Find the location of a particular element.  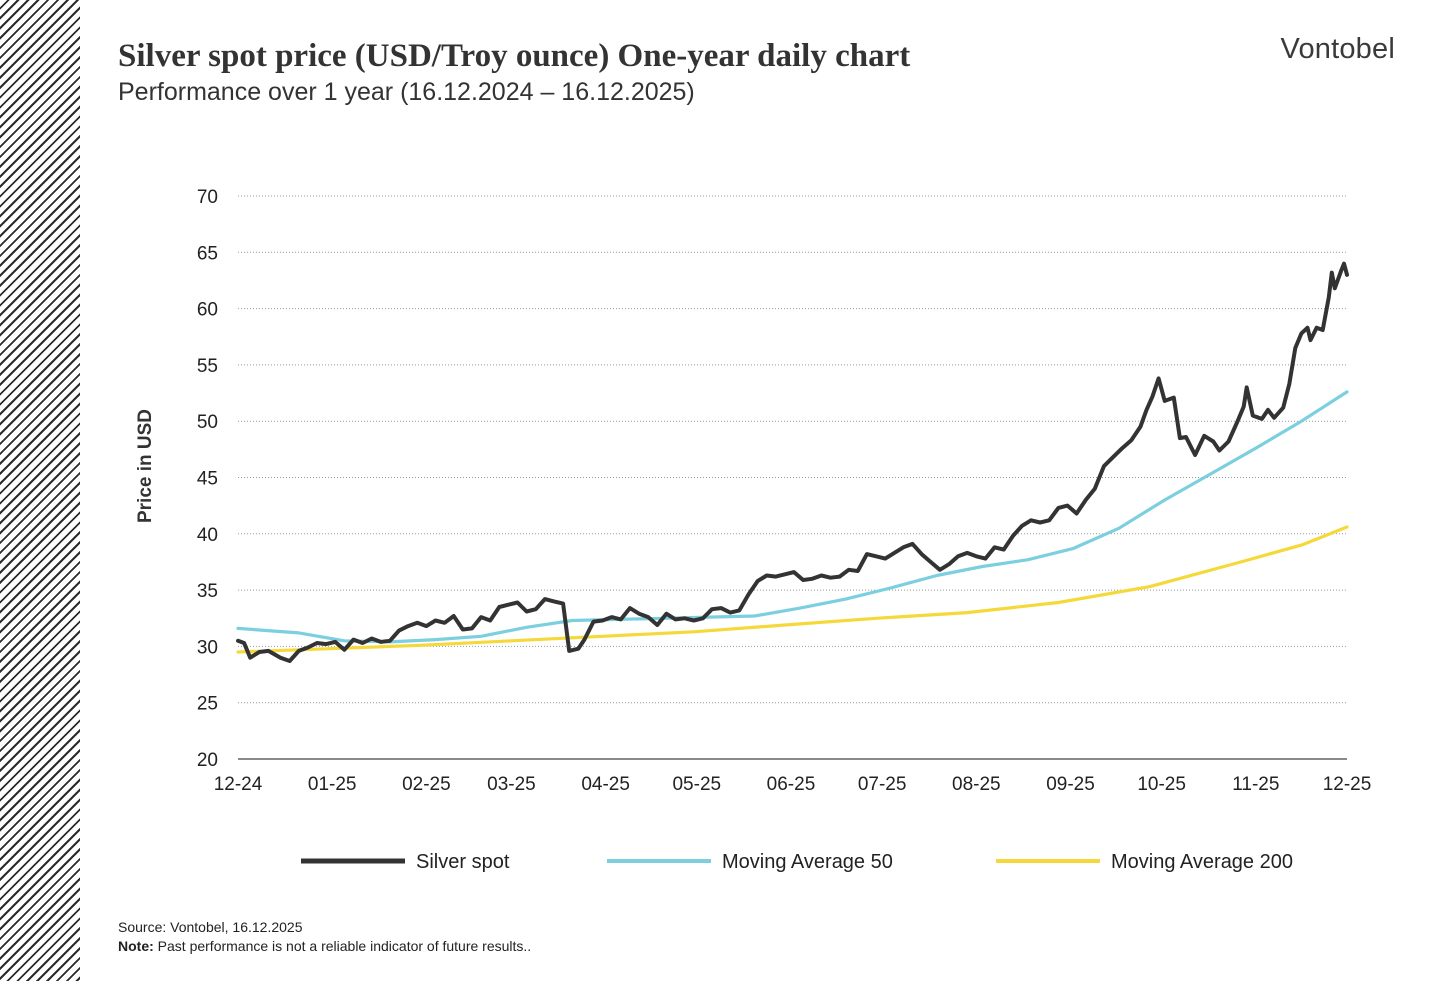

y-tick-label: 65 is located at coordinates (207, 253).